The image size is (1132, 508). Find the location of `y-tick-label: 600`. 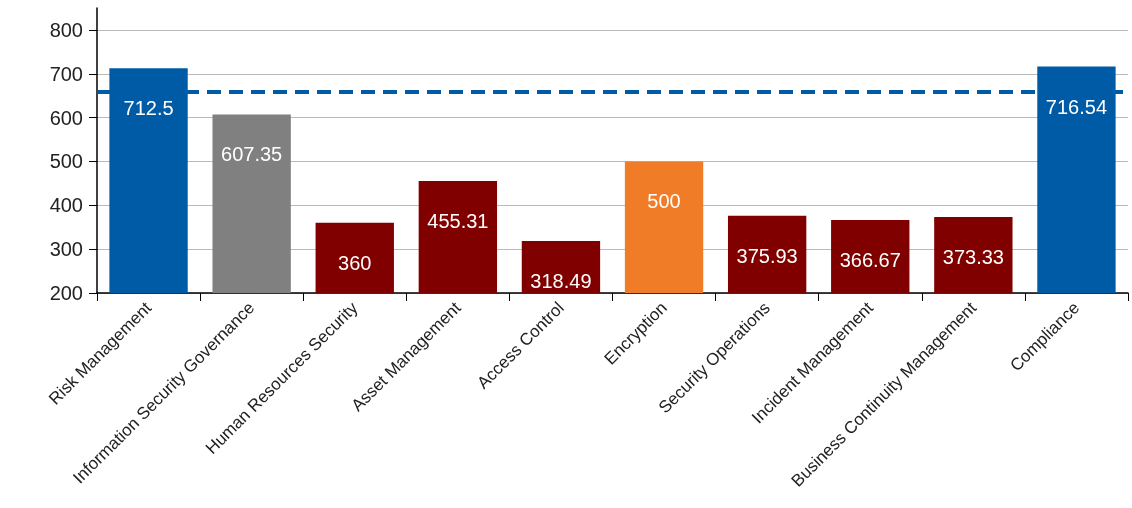

y-tick-label: 600 is located at coordinates (66, 117).